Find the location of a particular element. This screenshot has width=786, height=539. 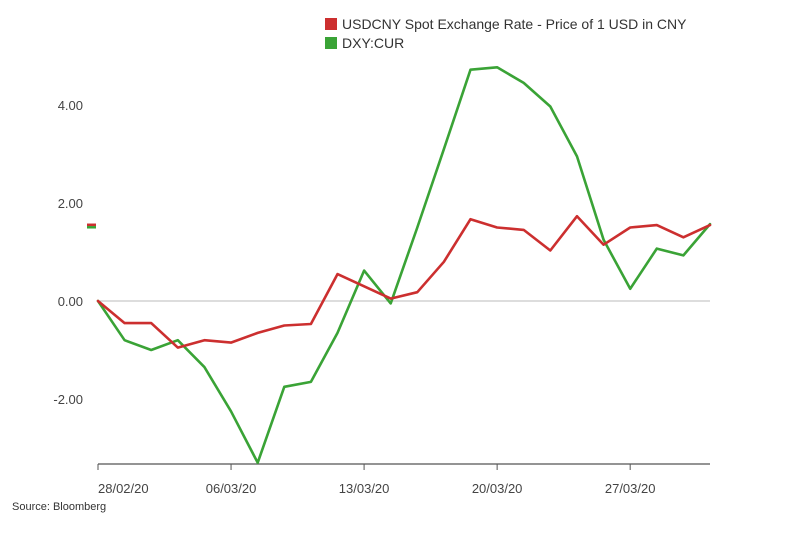

x-axis-ticks: 28/02/20 06/03/20 13/03/20 20/03/20 27/03/20 is located at coordinates (376, 480).